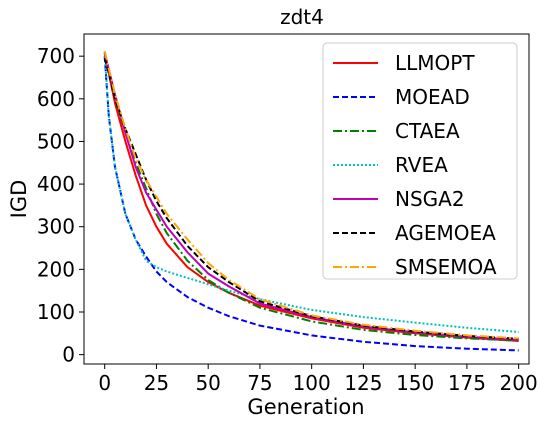  Describe the element at coordinates (519, 383) in the screenshot. I see `x-tick-label: 200` at that location.